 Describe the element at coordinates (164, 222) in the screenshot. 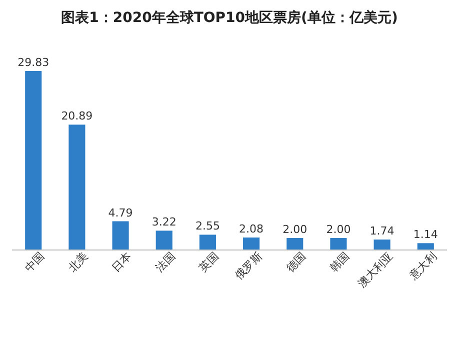

I see `data-label: 3.22` at that location.